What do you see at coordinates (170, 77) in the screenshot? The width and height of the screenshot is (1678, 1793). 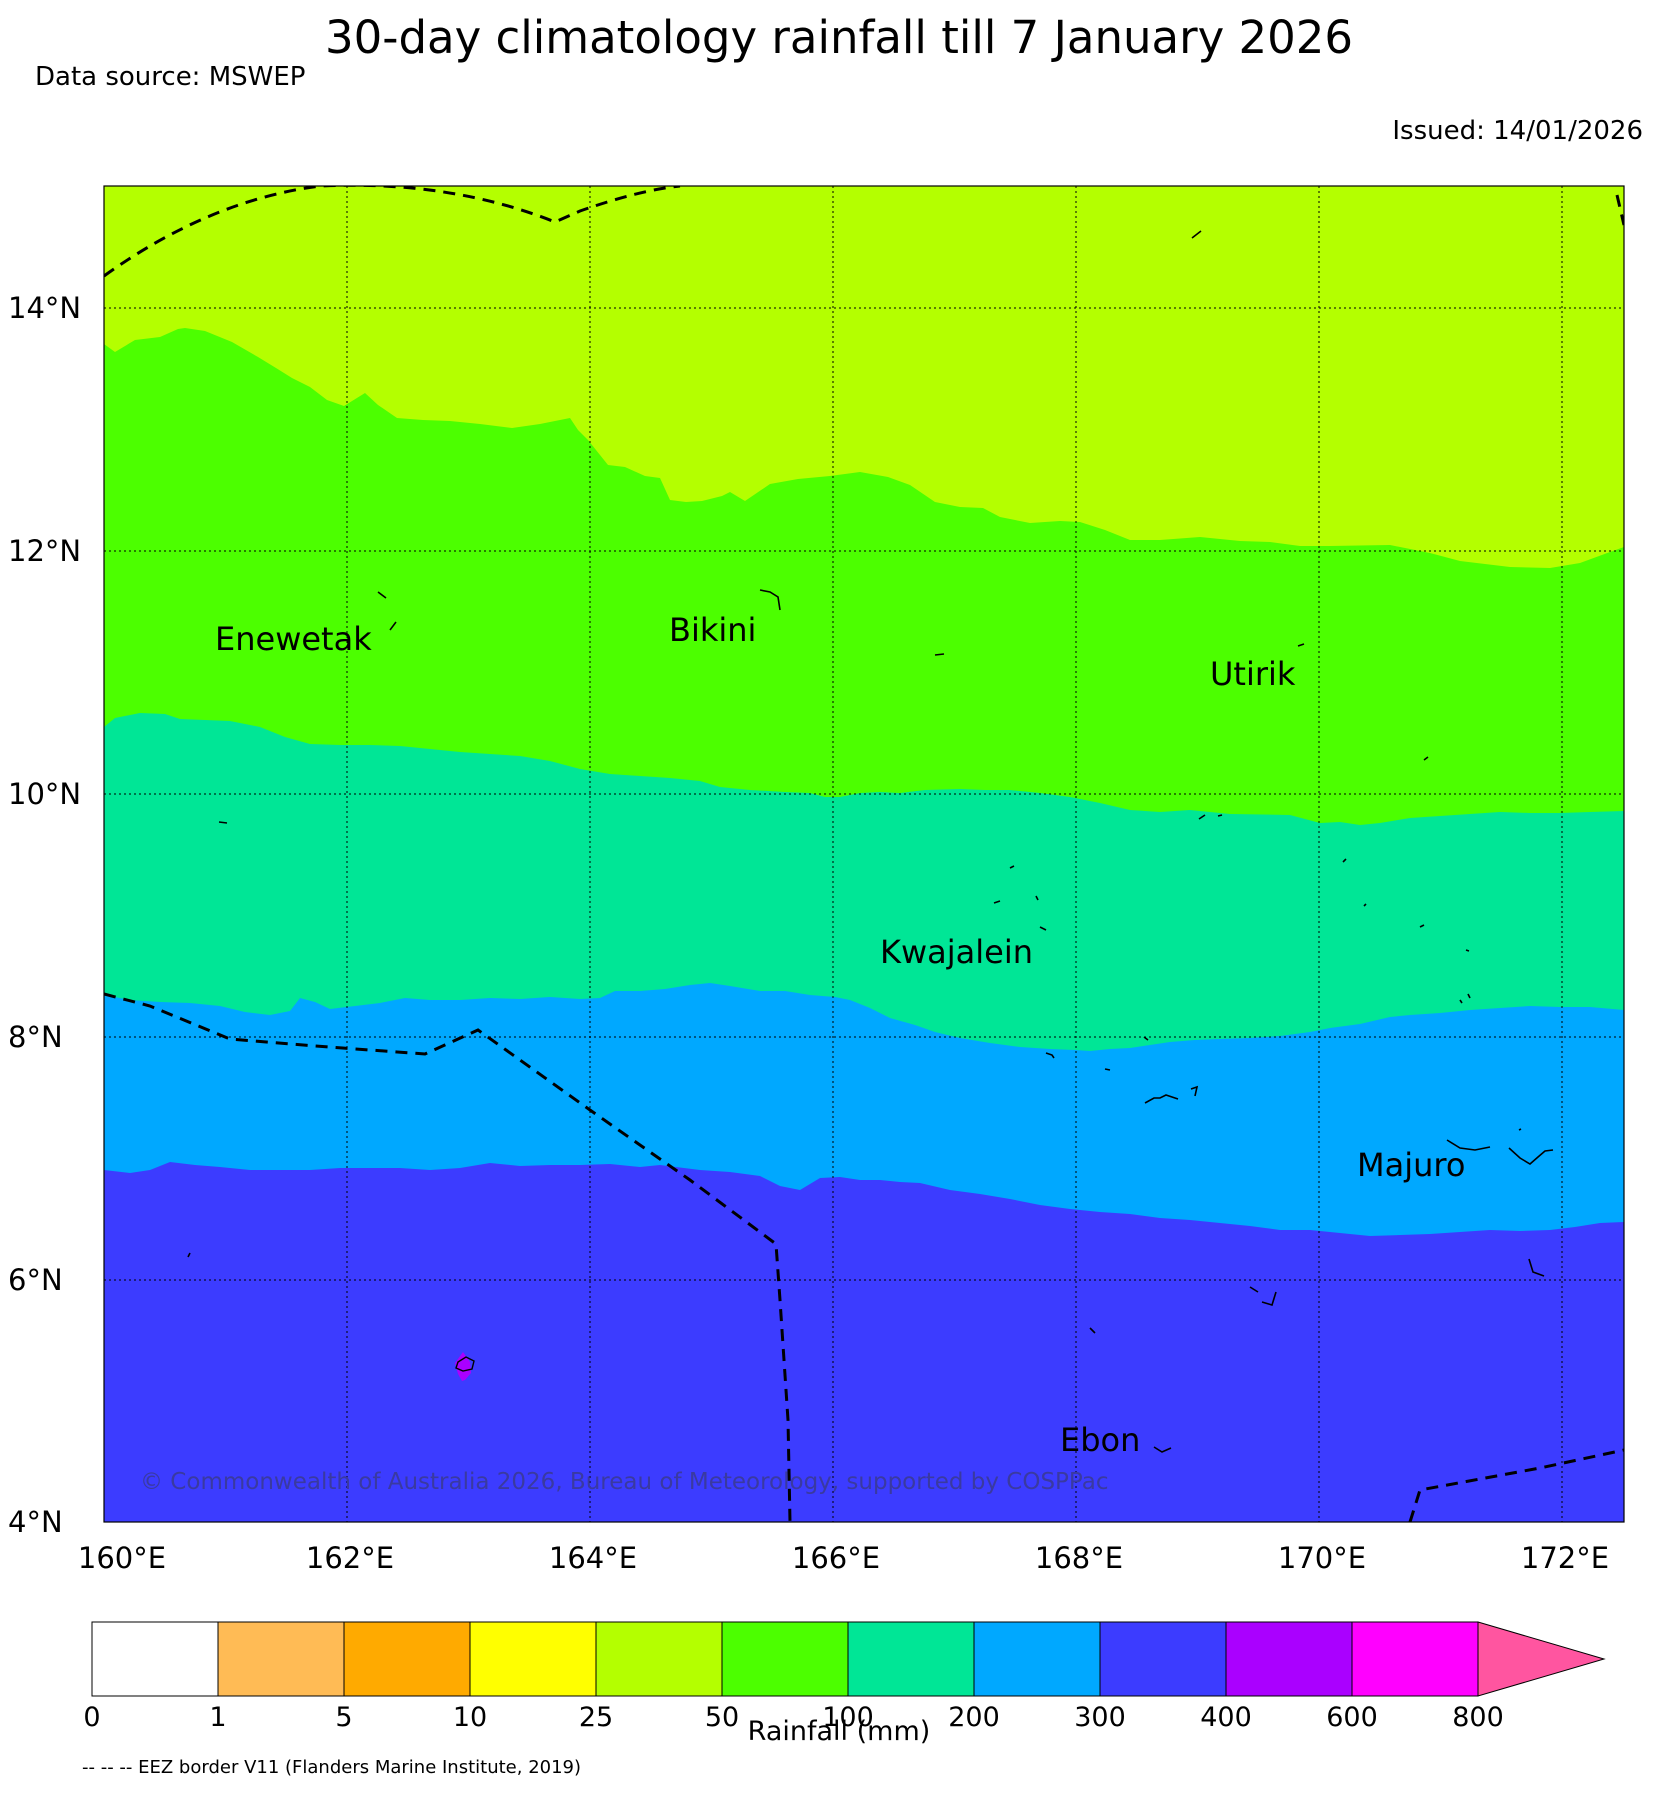 I see `data-source-label: Data source: MSWEP` at bounding box center [170, 77].